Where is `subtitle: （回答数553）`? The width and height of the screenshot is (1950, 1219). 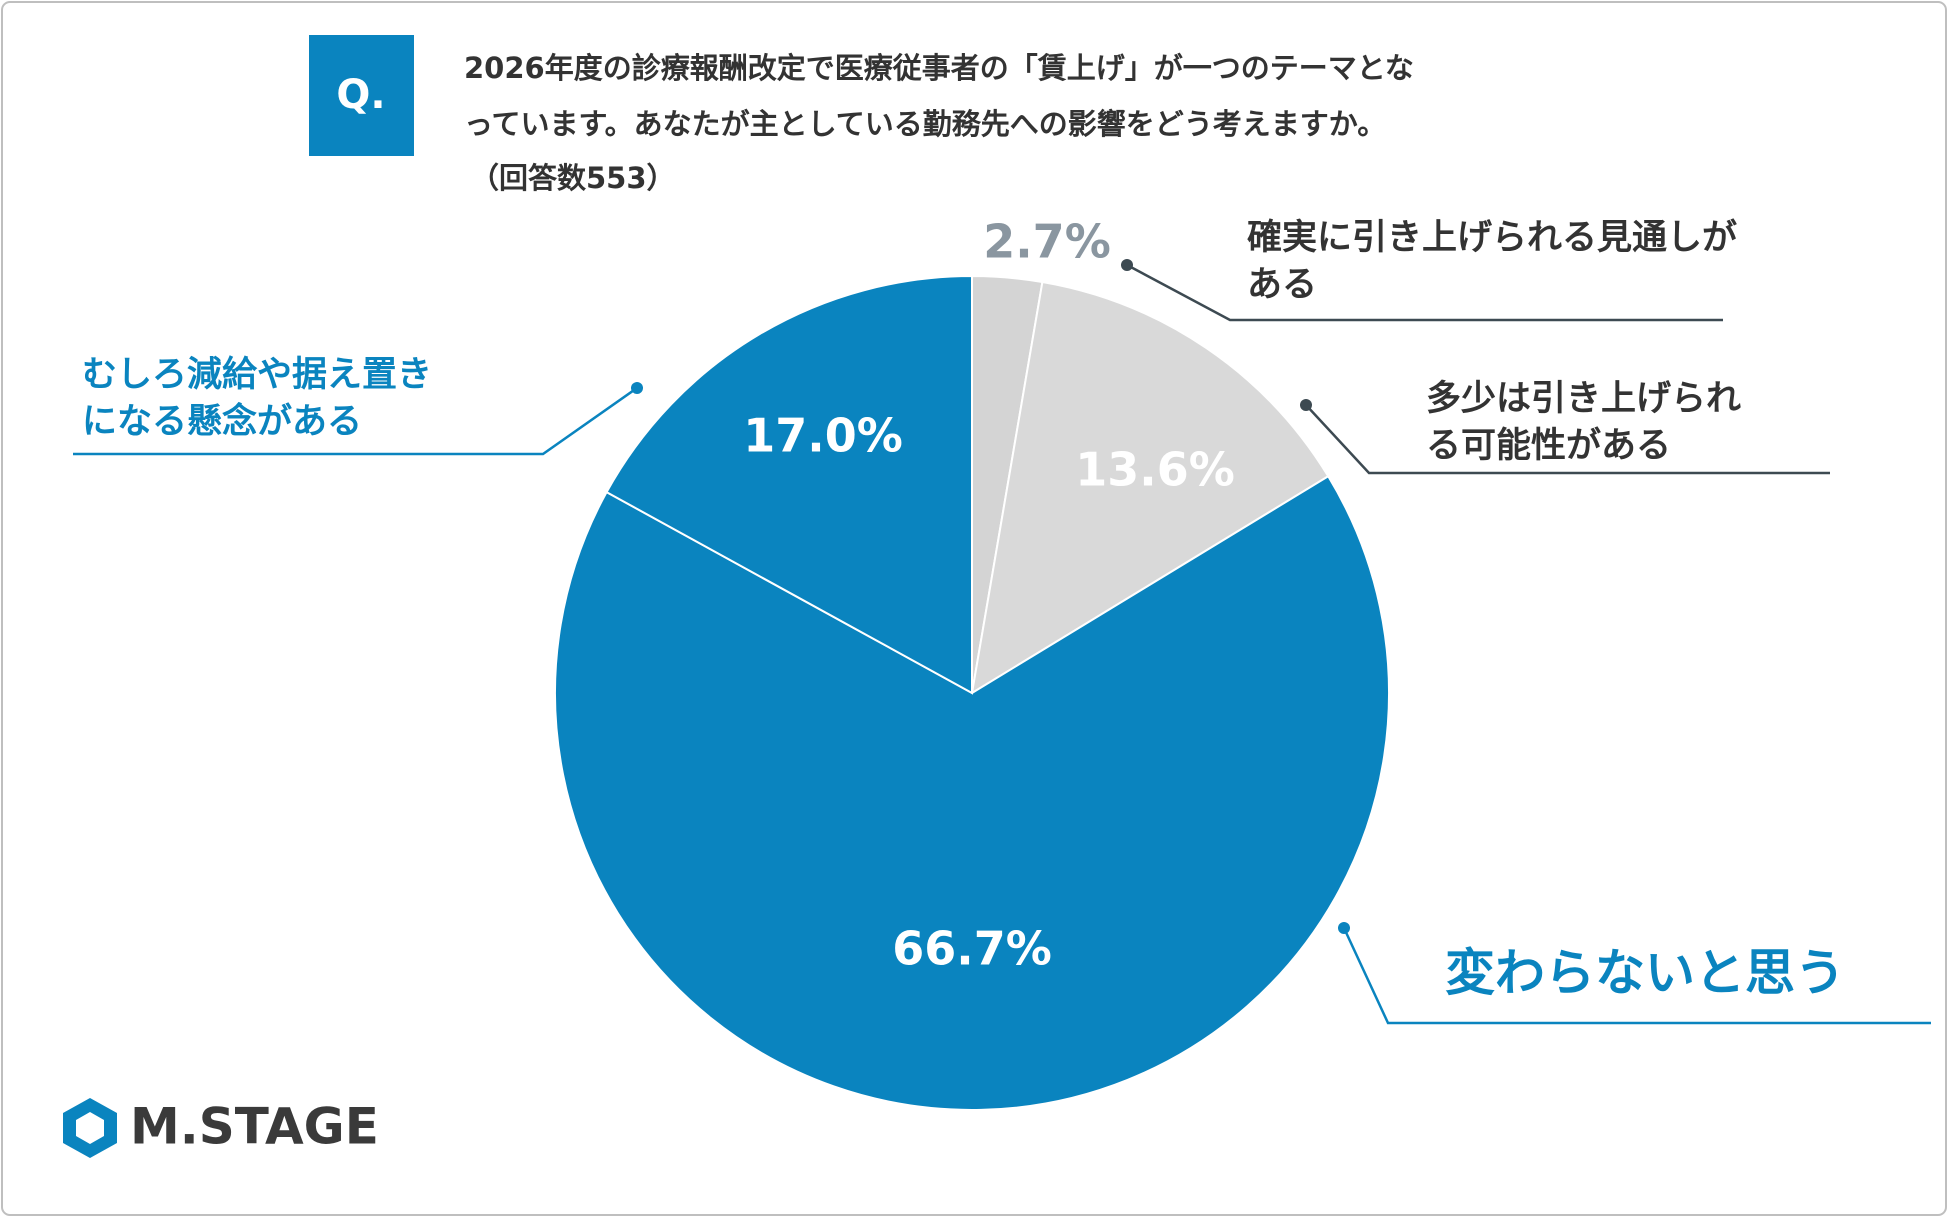 subtitle: （回答数553） is located at coordinates (573, 178).